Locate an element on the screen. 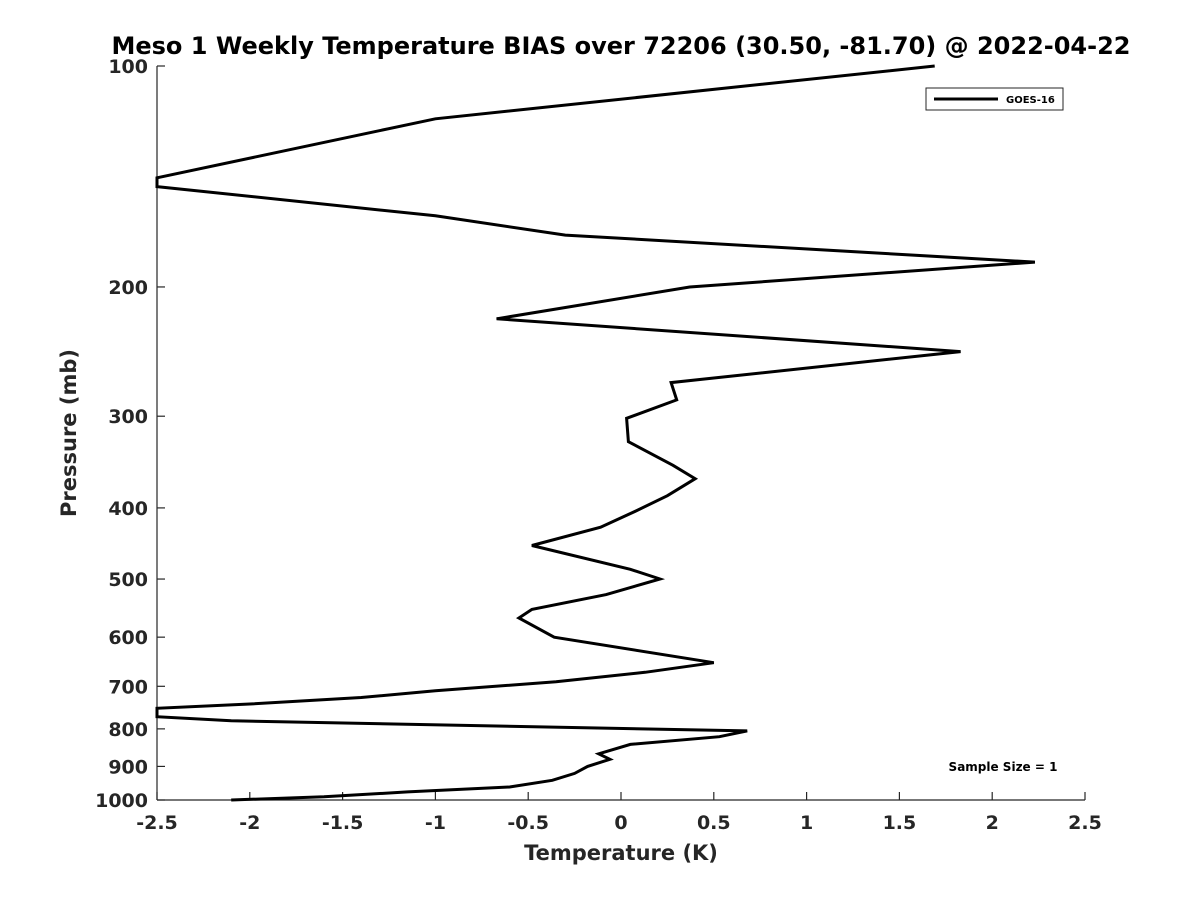 Image resolution: width=1200 pixels, height=900 pixels. x-tick-label: 1 is located at coordinates (806, 823).